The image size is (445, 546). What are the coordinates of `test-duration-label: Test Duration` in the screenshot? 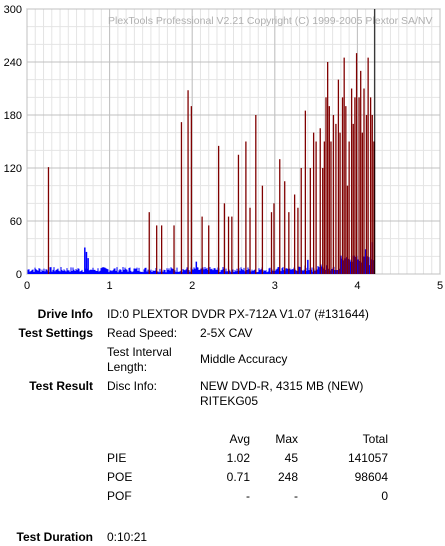 It's located at (54, 537).